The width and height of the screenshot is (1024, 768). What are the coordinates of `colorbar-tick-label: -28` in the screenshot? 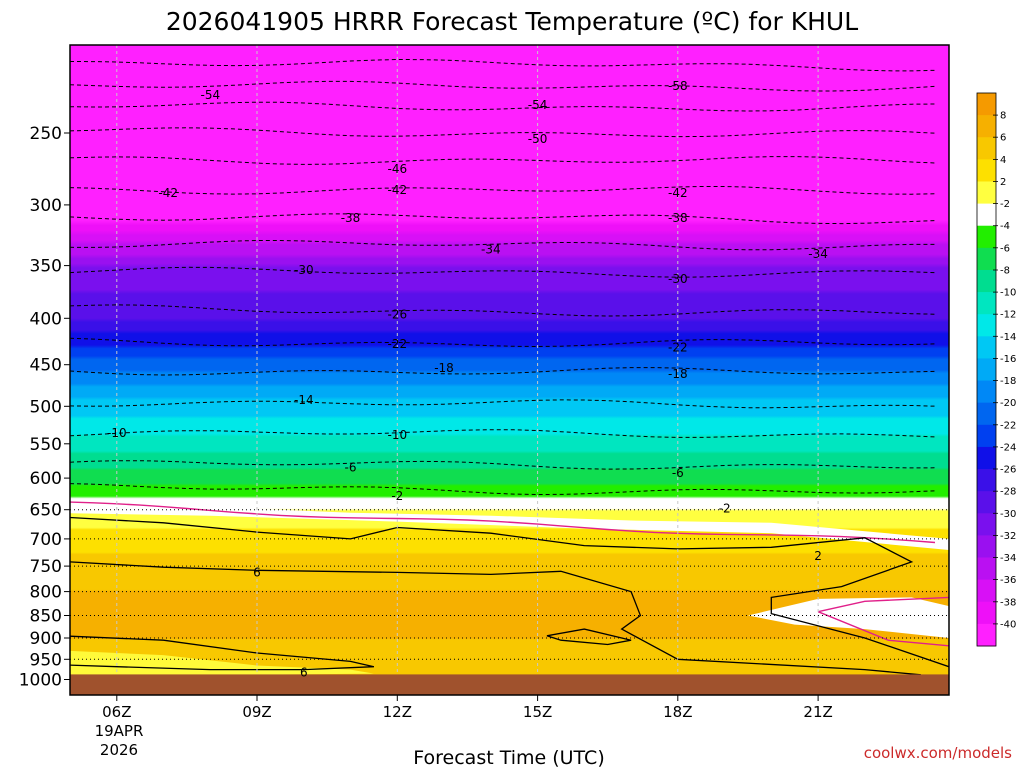 It's located at (1008, 492).